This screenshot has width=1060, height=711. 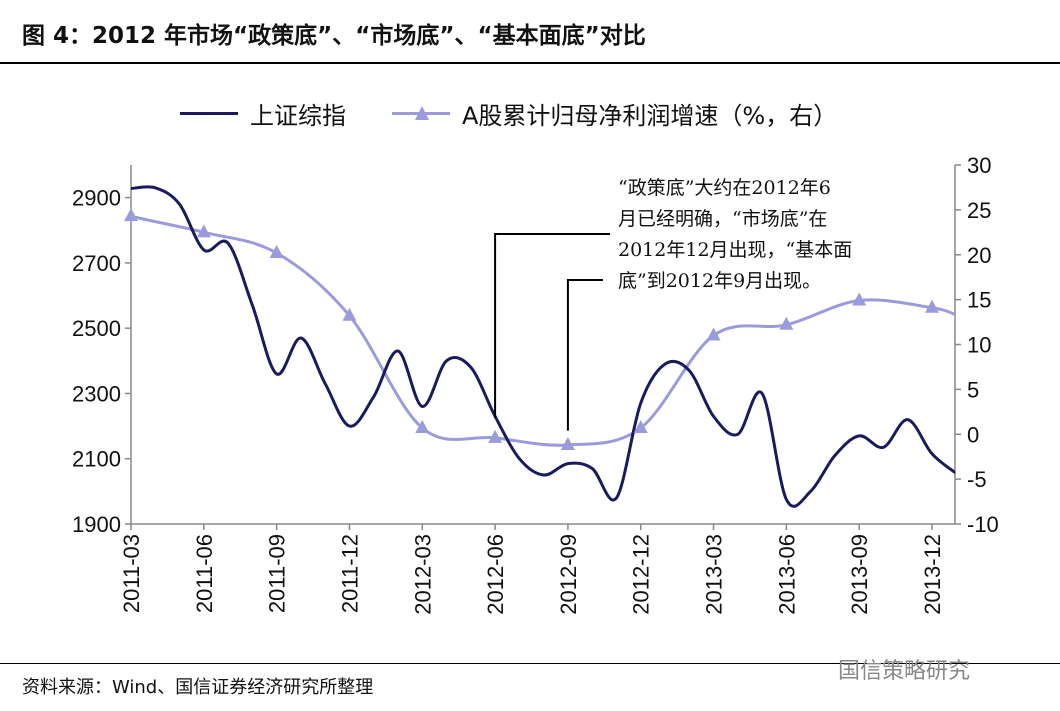 What do you see at coordinates (786, 574) in the screenshot?
I see `x-tick-label: 2013-06` at bounding box center [786, 574].